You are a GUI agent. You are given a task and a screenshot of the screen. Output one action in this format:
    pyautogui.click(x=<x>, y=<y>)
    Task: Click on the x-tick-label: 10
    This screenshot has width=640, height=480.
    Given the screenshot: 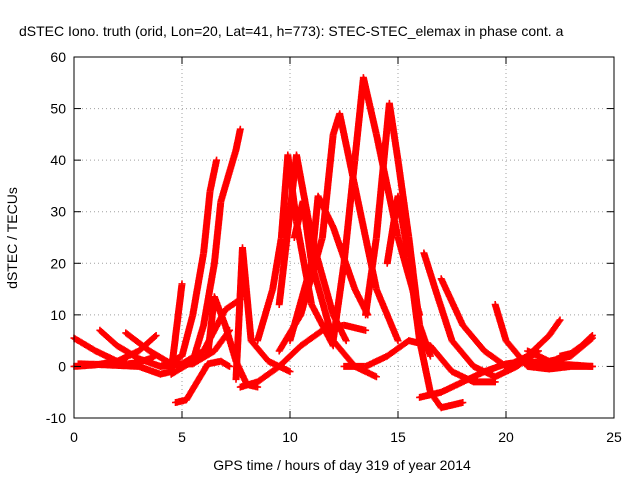 What is the action you would take?
    pyautogui.click(x=290, y=437)
    